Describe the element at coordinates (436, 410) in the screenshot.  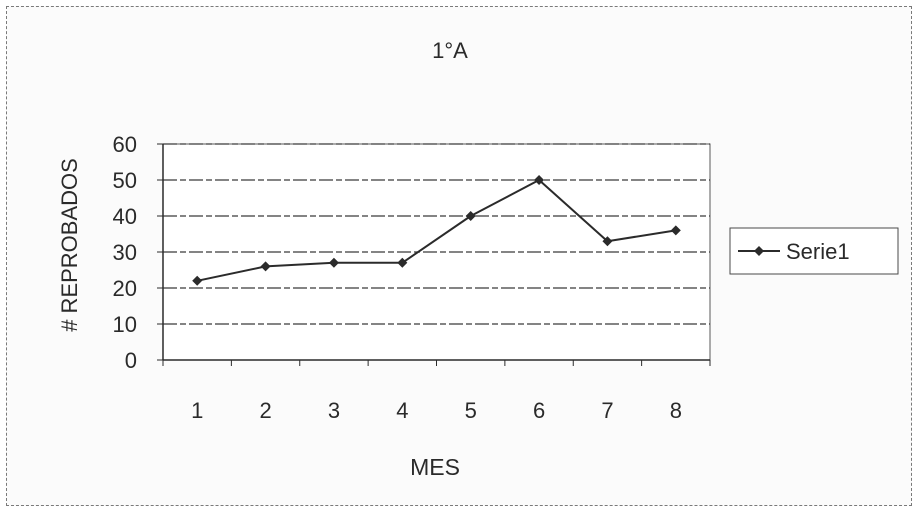
I see `x-tick-labels: 1 2 3 4 5 6 7 8` at that location.